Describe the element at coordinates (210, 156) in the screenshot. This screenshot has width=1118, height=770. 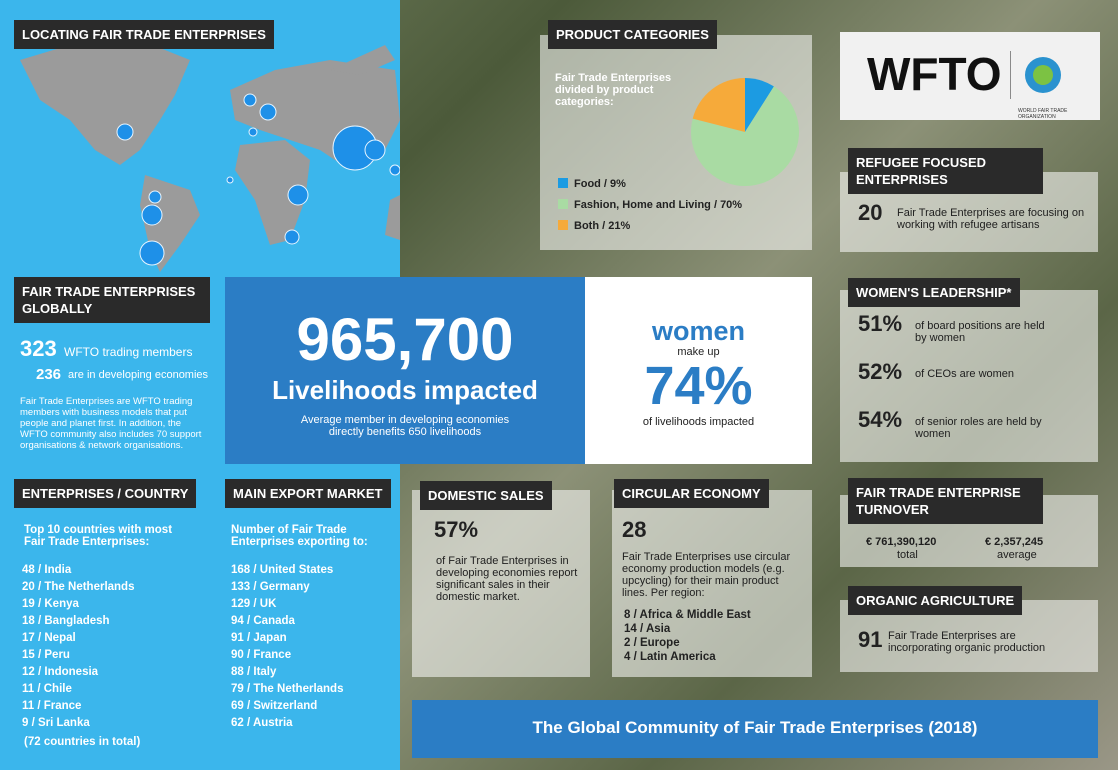
I see `world-map` at that location.